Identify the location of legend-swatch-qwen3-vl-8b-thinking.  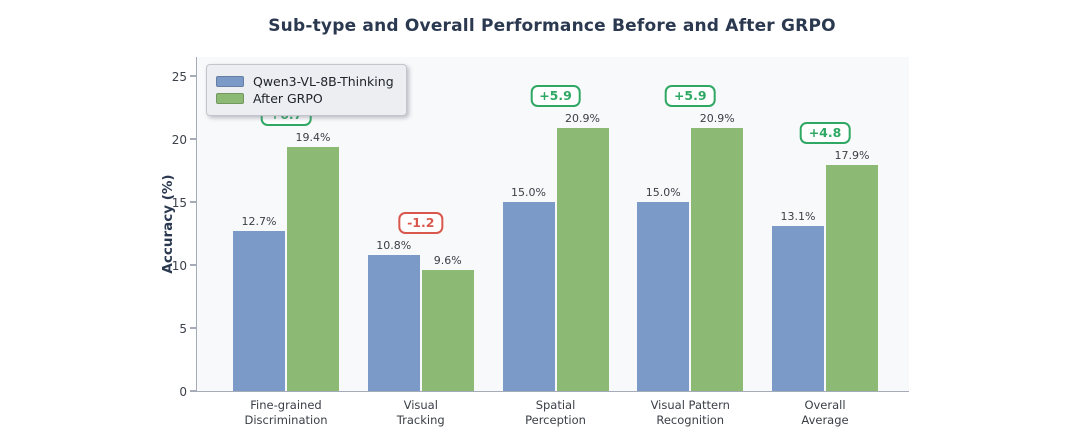
(230, 81).